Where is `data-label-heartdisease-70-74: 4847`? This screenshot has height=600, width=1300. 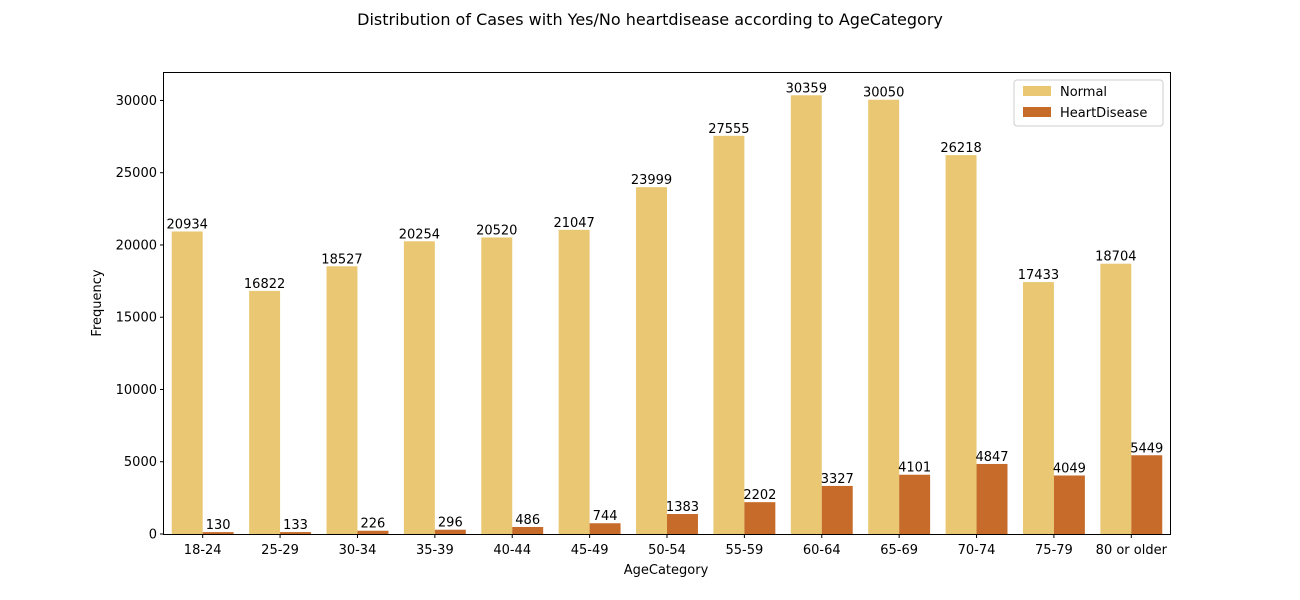
data-label-heartdisease-70-74: 4847 is located at coordinates (991, 457).